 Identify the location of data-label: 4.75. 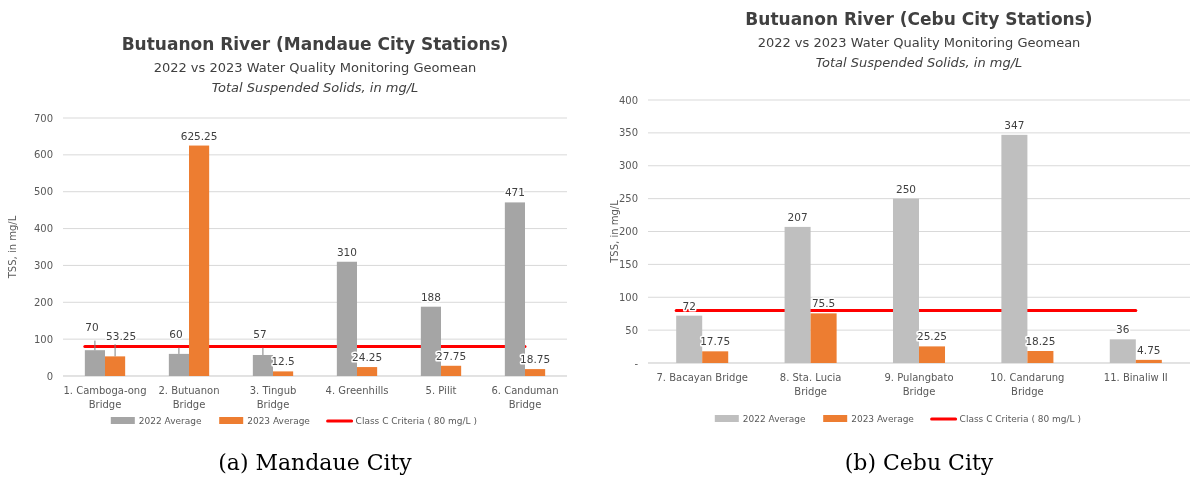
(1149, 349).